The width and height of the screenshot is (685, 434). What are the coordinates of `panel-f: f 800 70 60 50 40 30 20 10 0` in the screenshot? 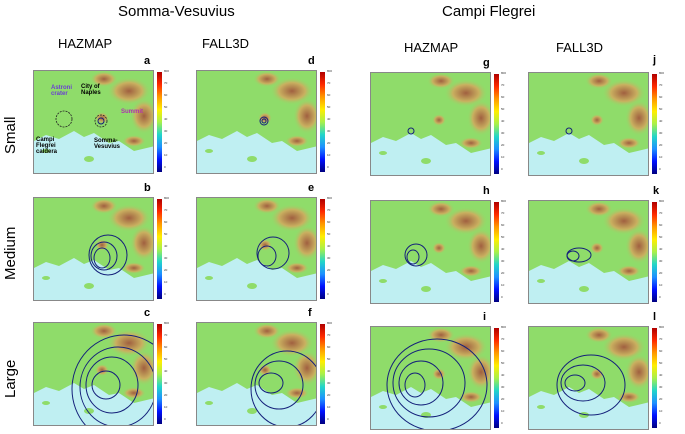 It's located at (268, 369).